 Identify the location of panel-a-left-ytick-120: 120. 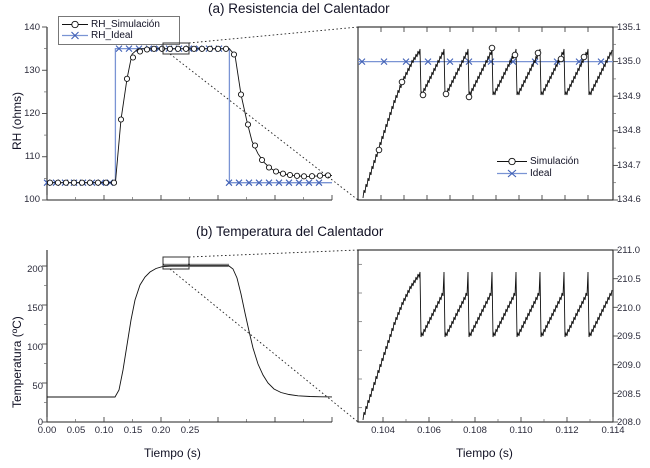
(32, 113).